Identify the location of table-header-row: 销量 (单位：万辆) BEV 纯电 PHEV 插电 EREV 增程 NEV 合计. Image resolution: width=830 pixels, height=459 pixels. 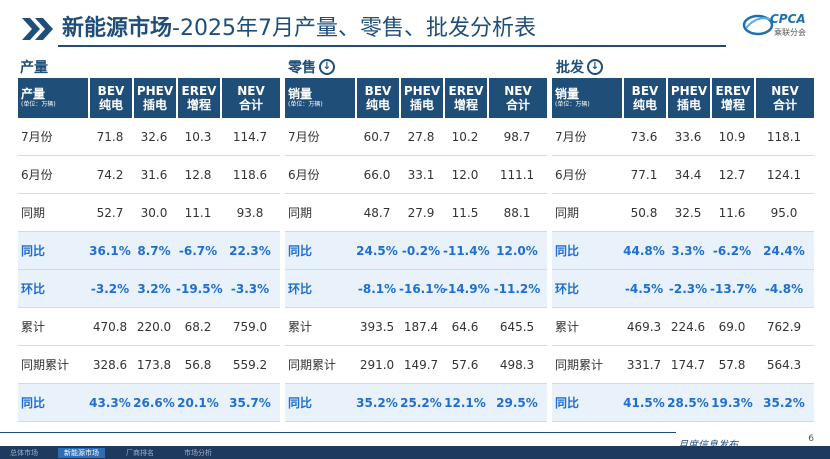
(416, 98).